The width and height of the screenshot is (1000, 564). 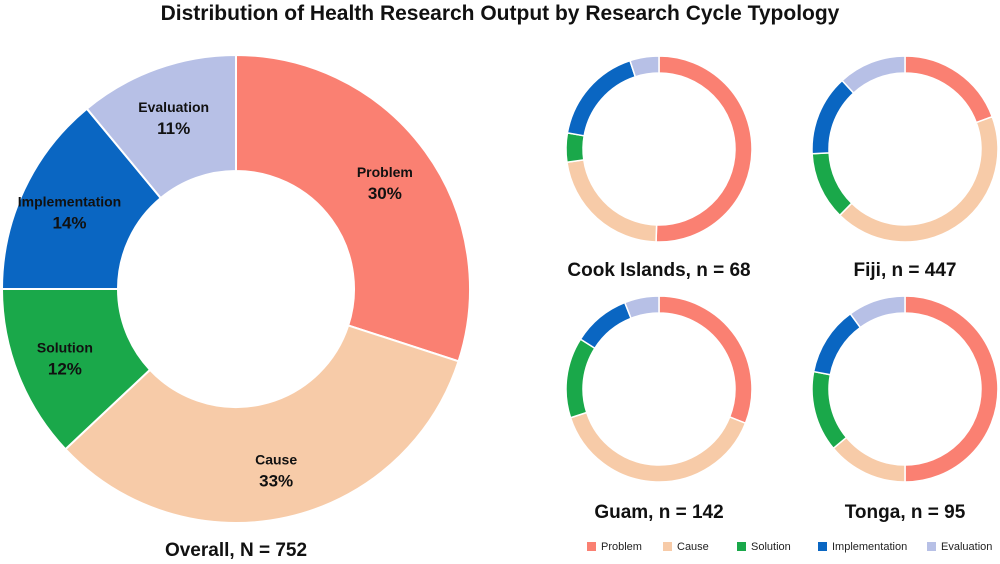 I want to click on donut-caption: Cook Islands, n = 68, so click(x=658, y=270).